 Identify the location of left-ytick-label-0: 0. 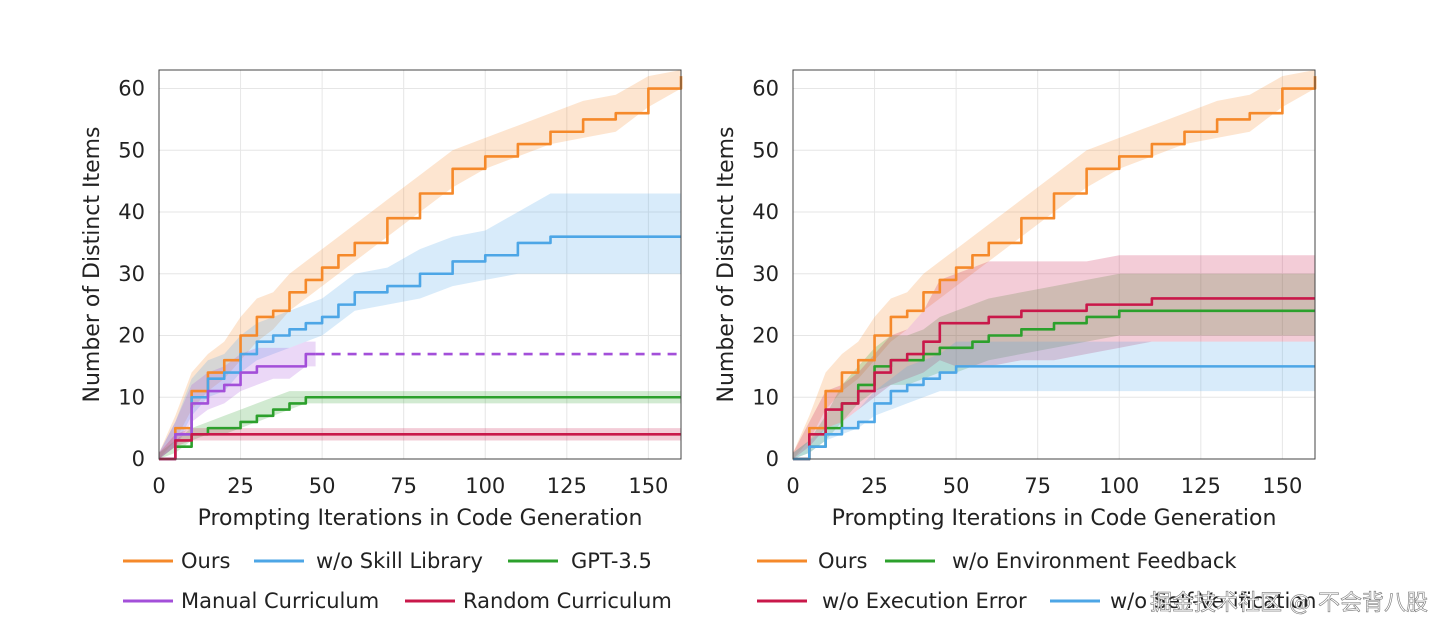
(138, 459).